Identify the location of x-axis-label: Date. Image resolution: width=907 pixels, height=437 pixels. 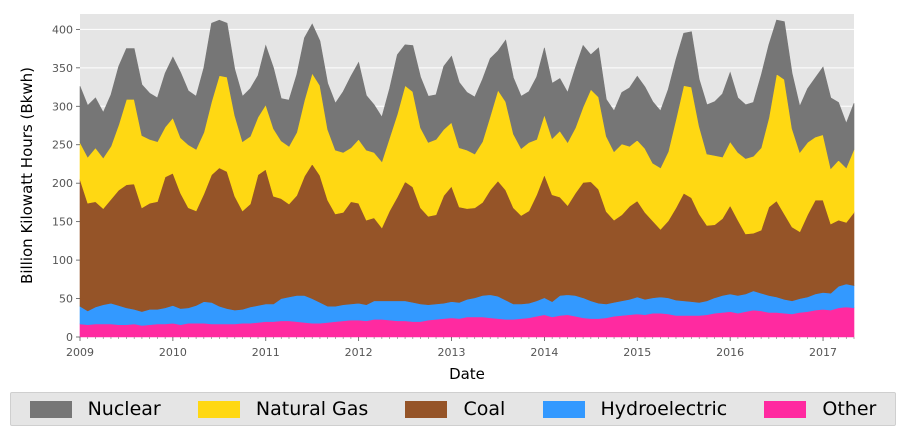
(467, 374).